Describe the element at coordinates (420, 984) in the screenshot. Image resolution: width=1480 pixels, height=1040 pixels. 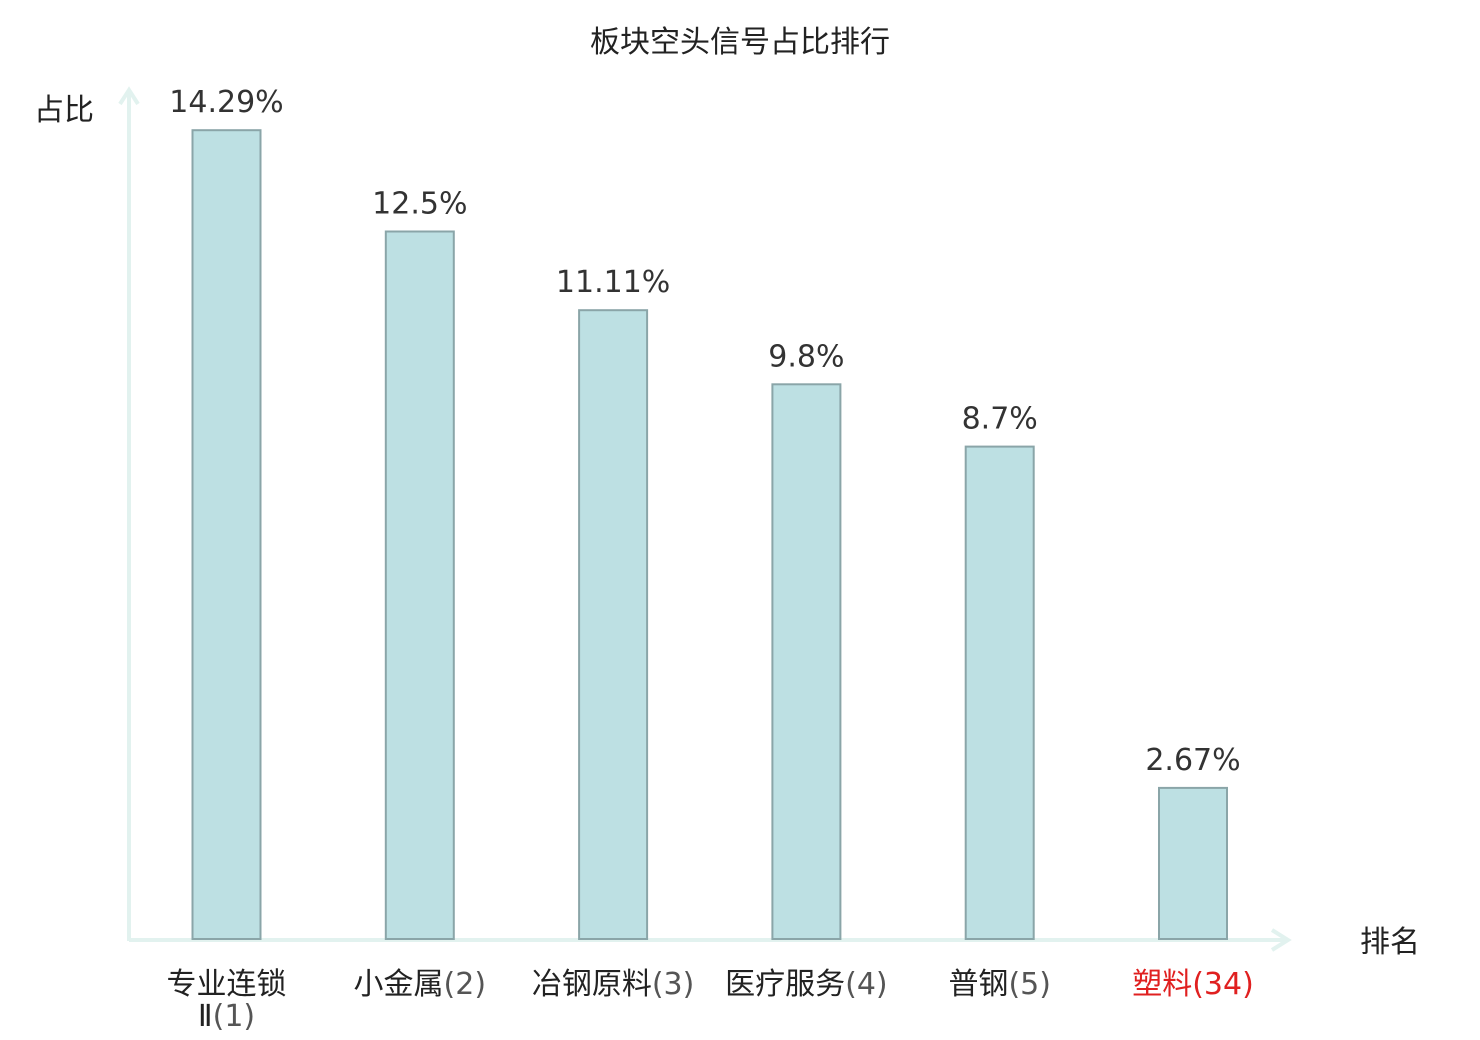
I see `category-label: 小金属(2)` at that location.